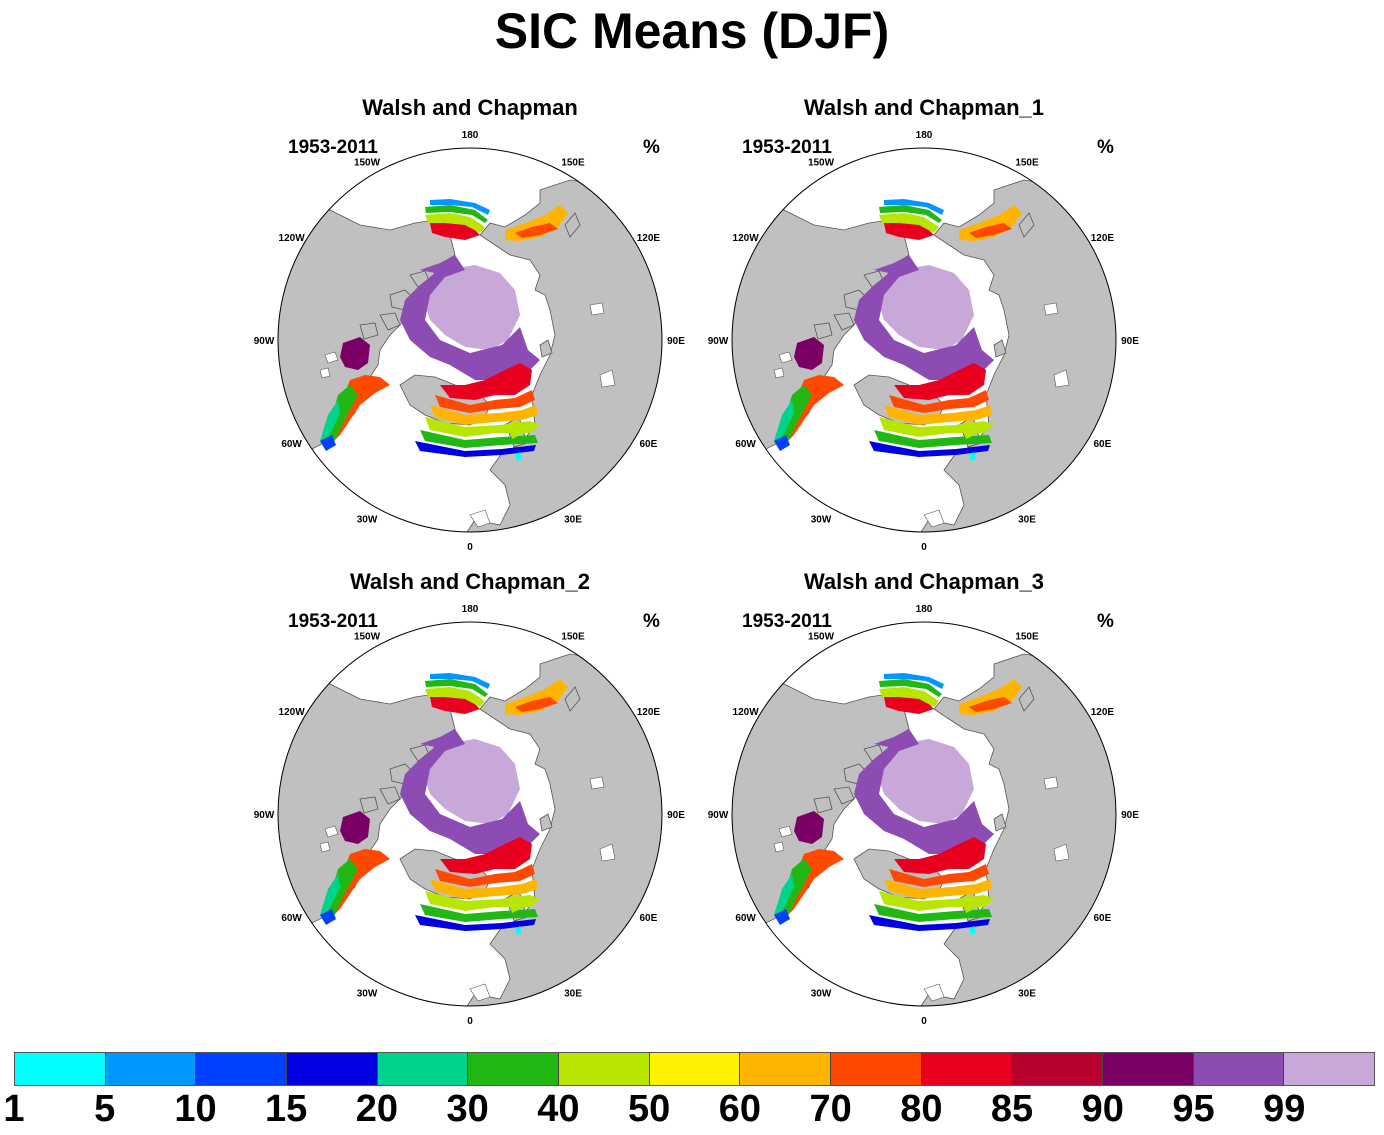 Image resolution: width=1384 pixels, height=1135 pixels. I want to click on colorbar-tick-label: 5, so click(105, 1109).